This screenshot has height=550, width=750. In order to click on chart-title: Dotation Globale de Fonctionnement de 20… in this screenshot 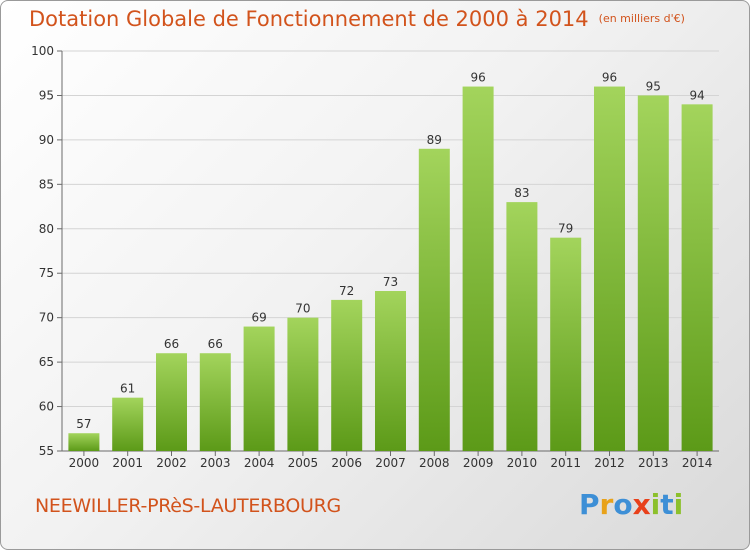, I will do `click(357, 19)`.